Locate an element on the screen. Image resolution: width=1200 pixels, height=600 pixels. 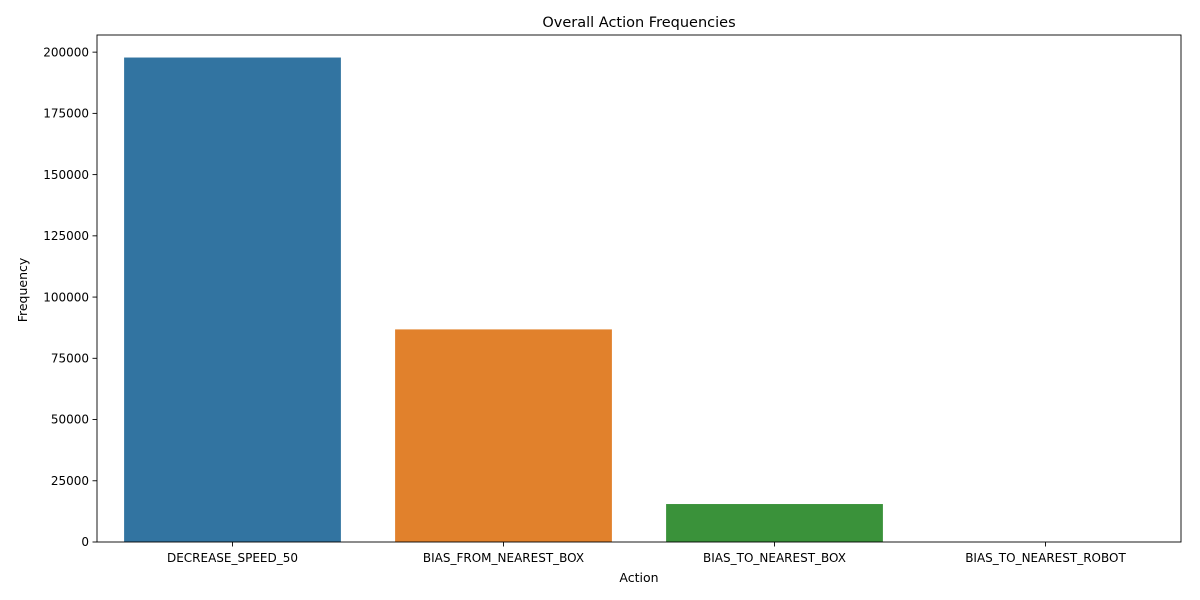
y-axis-label: Frequency is located at coordinates (22, 289).